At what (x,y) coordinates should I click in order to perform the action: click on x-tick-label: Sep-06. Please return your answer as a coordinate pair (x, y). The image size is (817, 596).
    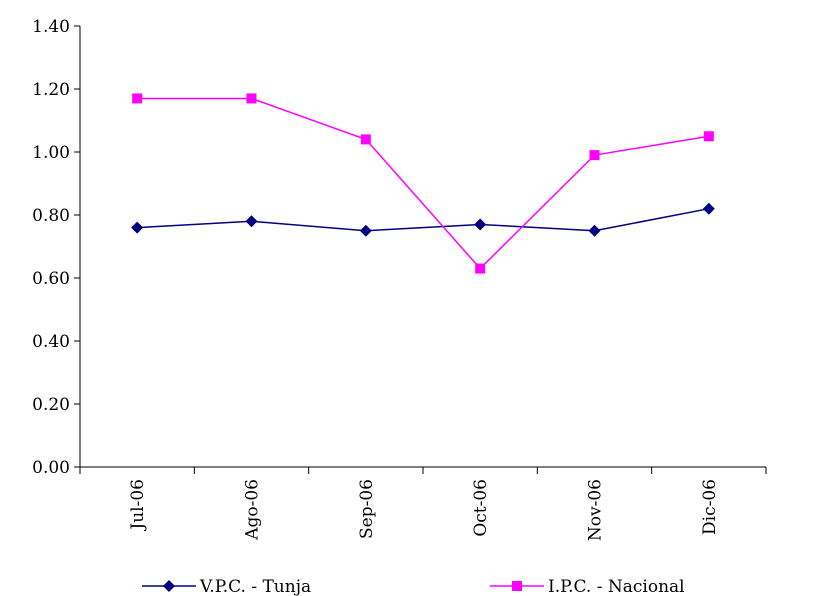
    Looking at the image, I should click on (367, 509).